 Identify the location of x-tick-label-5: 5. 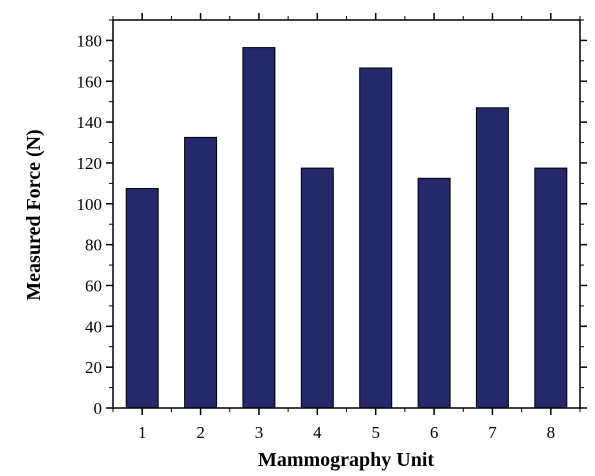
(375, 432).